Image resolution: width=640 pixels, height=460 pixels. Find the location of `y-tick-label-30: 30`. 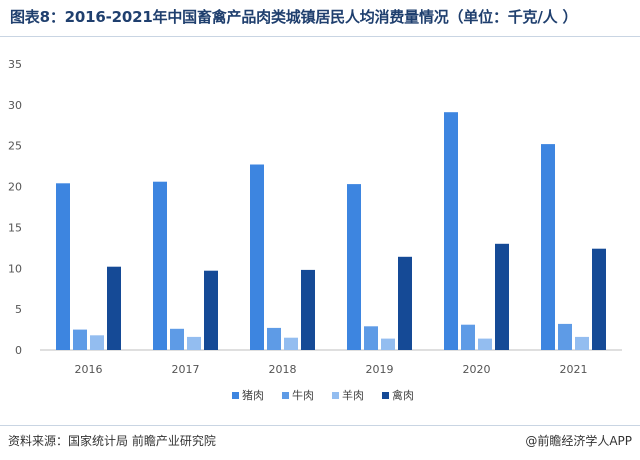

y-tick-label-30: 30 is located at coordinates (15, 105).